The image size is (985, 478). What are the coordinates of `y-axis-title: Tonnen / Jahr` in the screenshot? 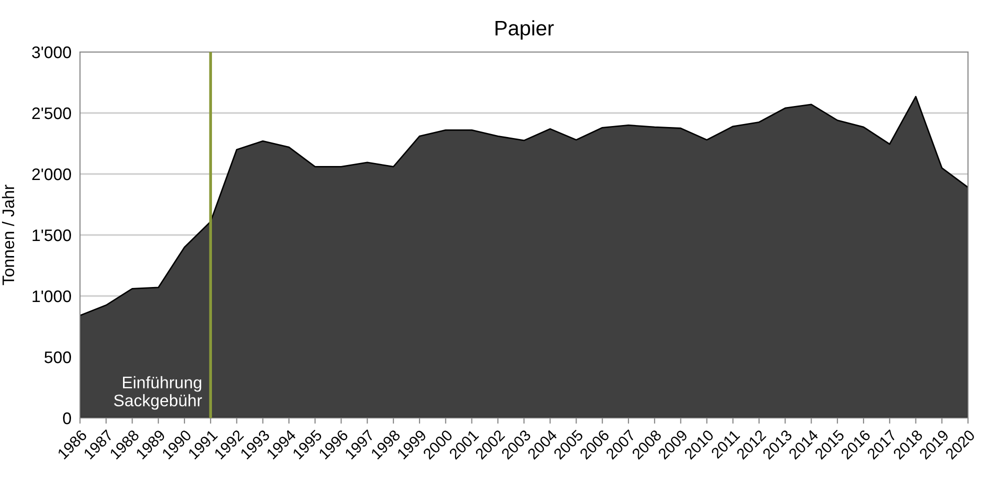 It's located at (8, 235).